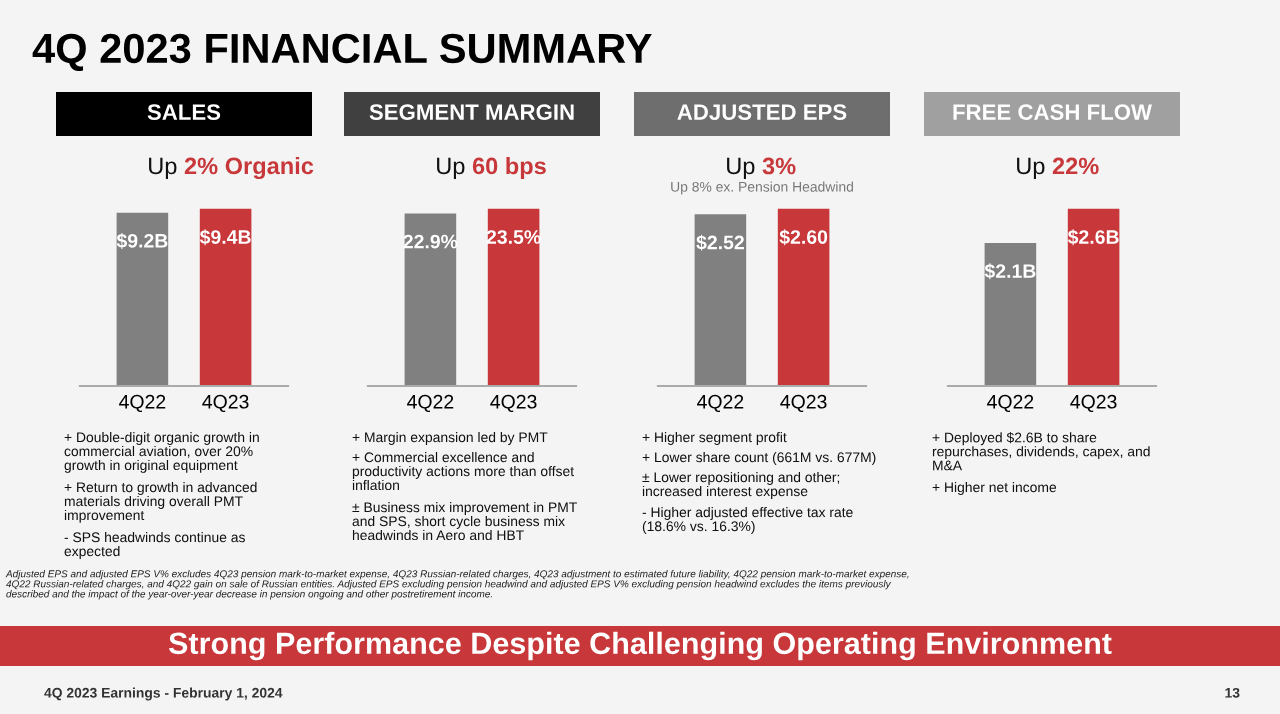  What do you see at coordinates (184, 112) in the screenshot?
I see `chart-title: SALES` at bounding box center [184, 112].